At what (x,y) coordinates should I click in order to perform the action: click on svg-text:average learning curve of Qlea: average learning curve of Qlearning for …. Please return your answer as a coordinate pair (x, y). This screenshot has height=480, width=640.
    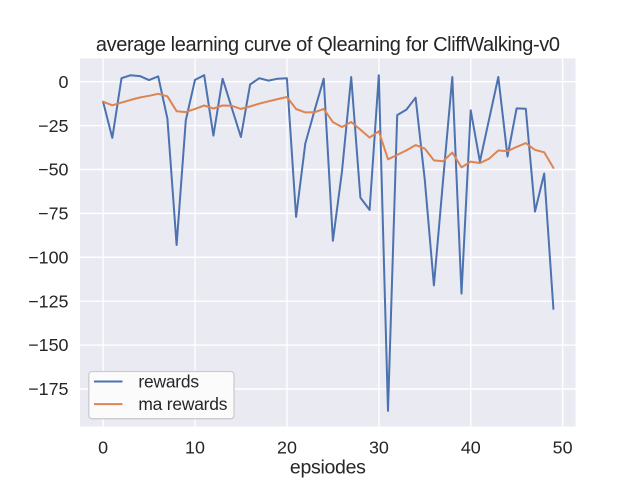
    Looking at the image, I should click on (328, 45).